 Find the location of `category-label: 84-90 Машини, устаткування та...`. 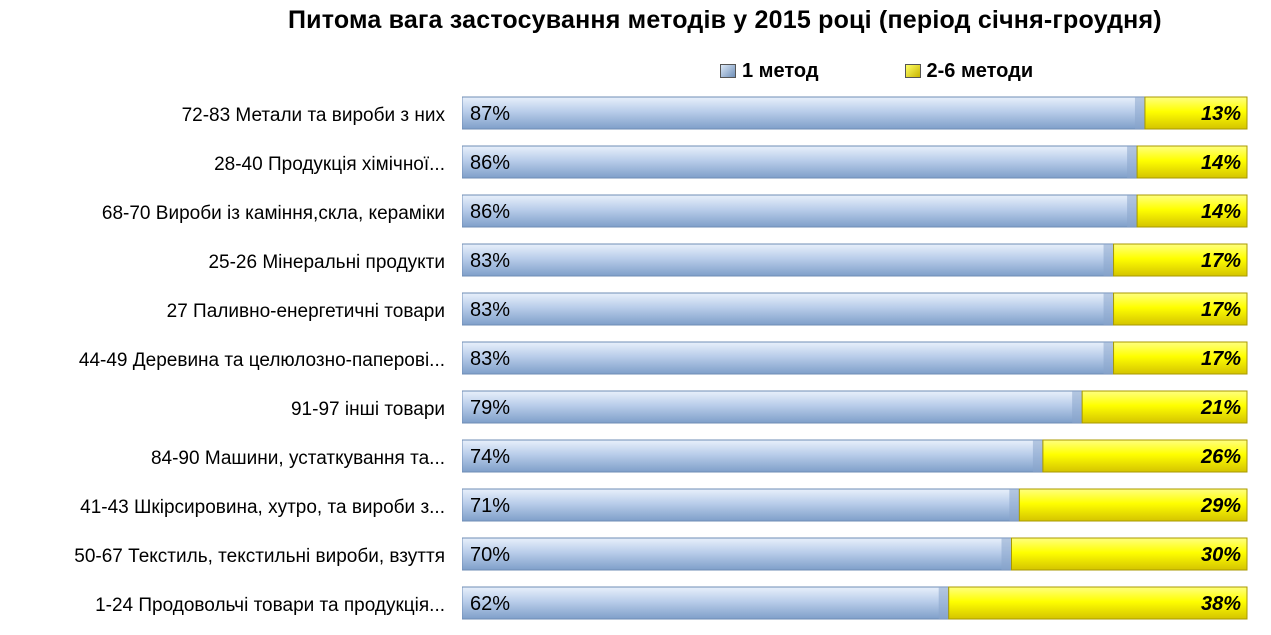

category-label: 84-90 Машини, устаткування та... is located at coordinates (297, 458).